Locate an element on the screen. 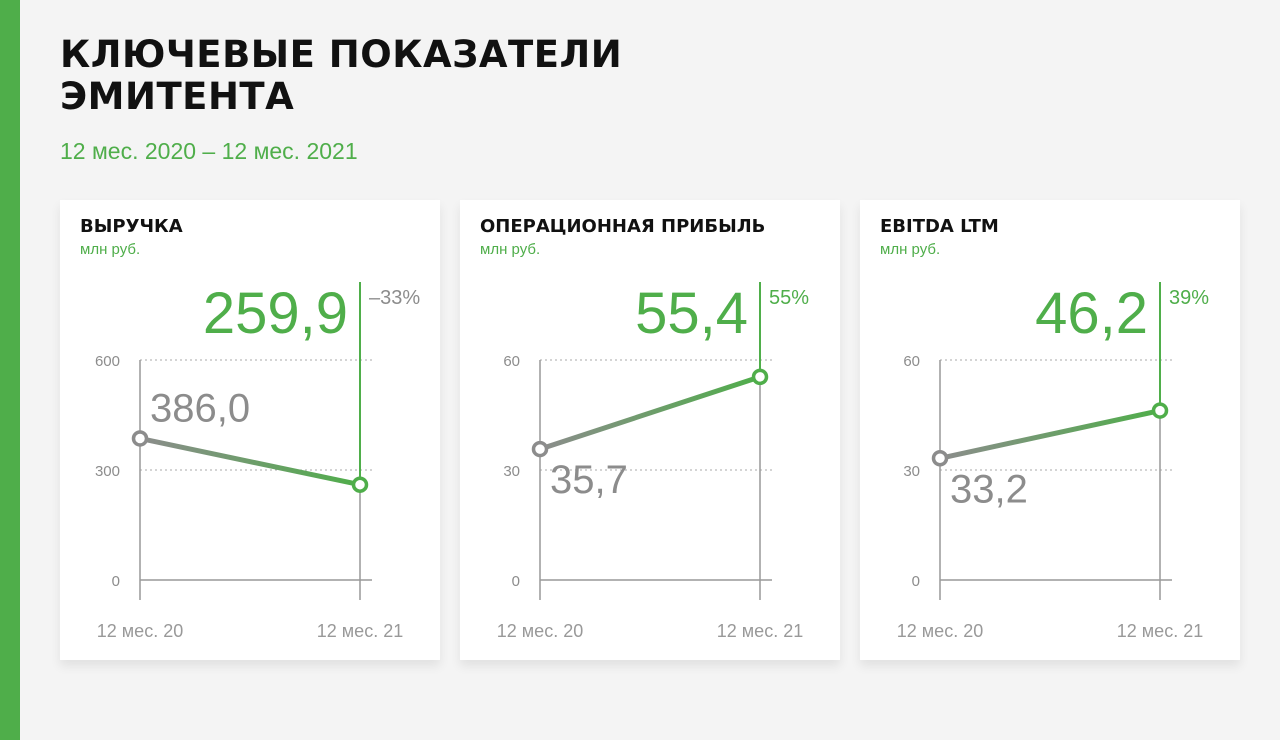  data-label: 33,2 is located at coordinates (989, 489).